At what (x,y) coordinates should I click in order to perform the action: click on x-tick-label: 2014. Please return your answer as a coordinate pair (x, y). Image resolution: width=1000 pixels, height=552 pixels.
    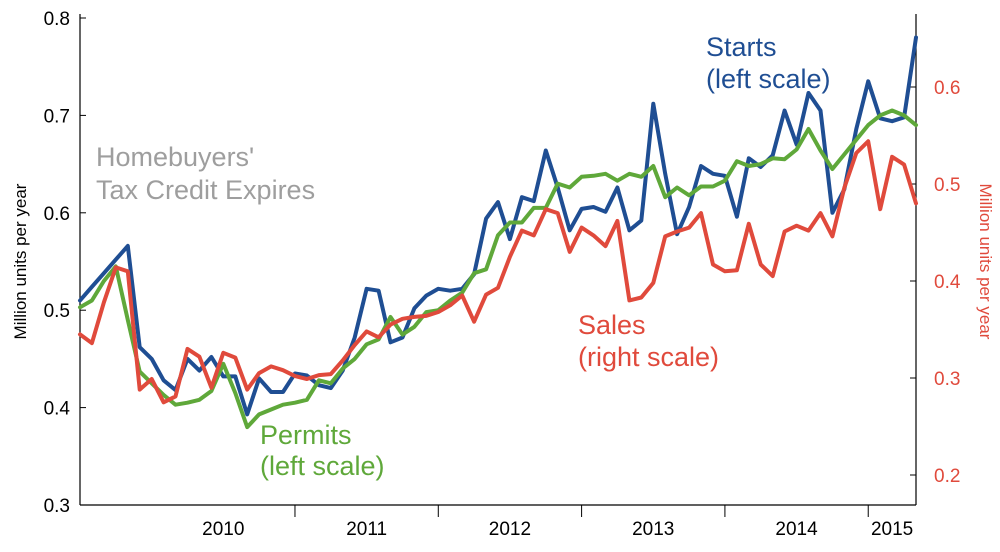
    Looking at the image, I should click on (796, 529).